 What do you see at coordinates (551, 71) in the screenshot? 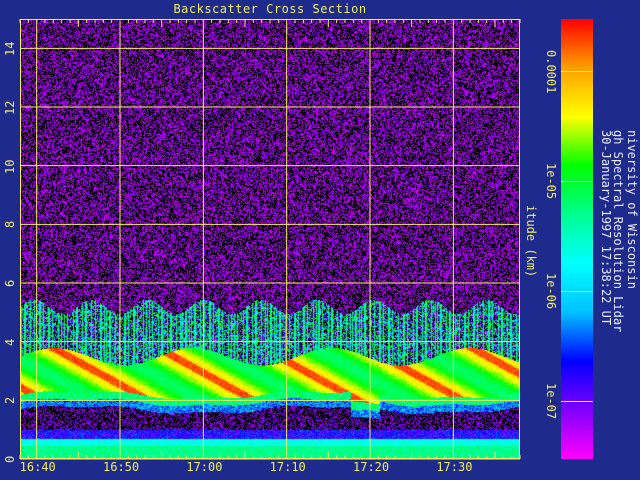
I see `colorbar-tick-label: 0.0001` at bounding box center [551, 71].